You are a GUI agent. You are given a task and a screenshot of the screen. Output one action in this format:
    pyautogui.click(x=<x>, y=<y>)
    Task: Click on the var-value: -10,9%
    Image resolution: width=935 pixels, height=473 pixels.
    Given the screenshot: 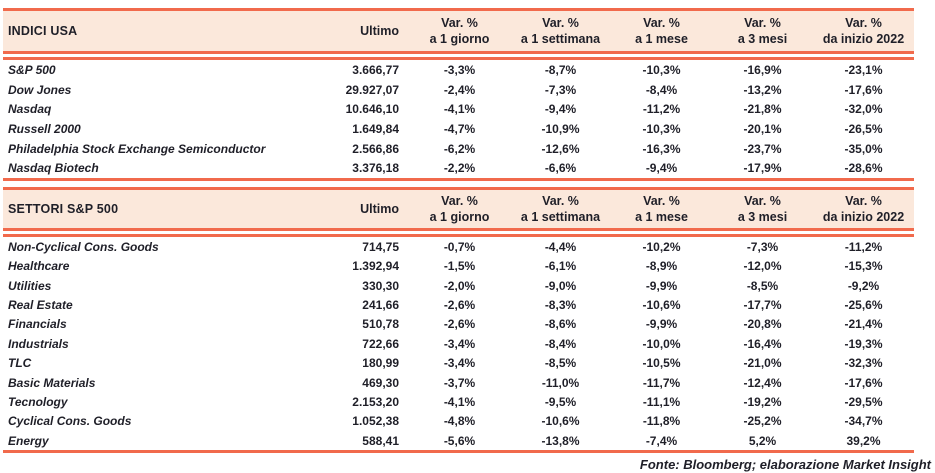 What is the action you would take?
    pyautogui.click(x=560, y=128)
    